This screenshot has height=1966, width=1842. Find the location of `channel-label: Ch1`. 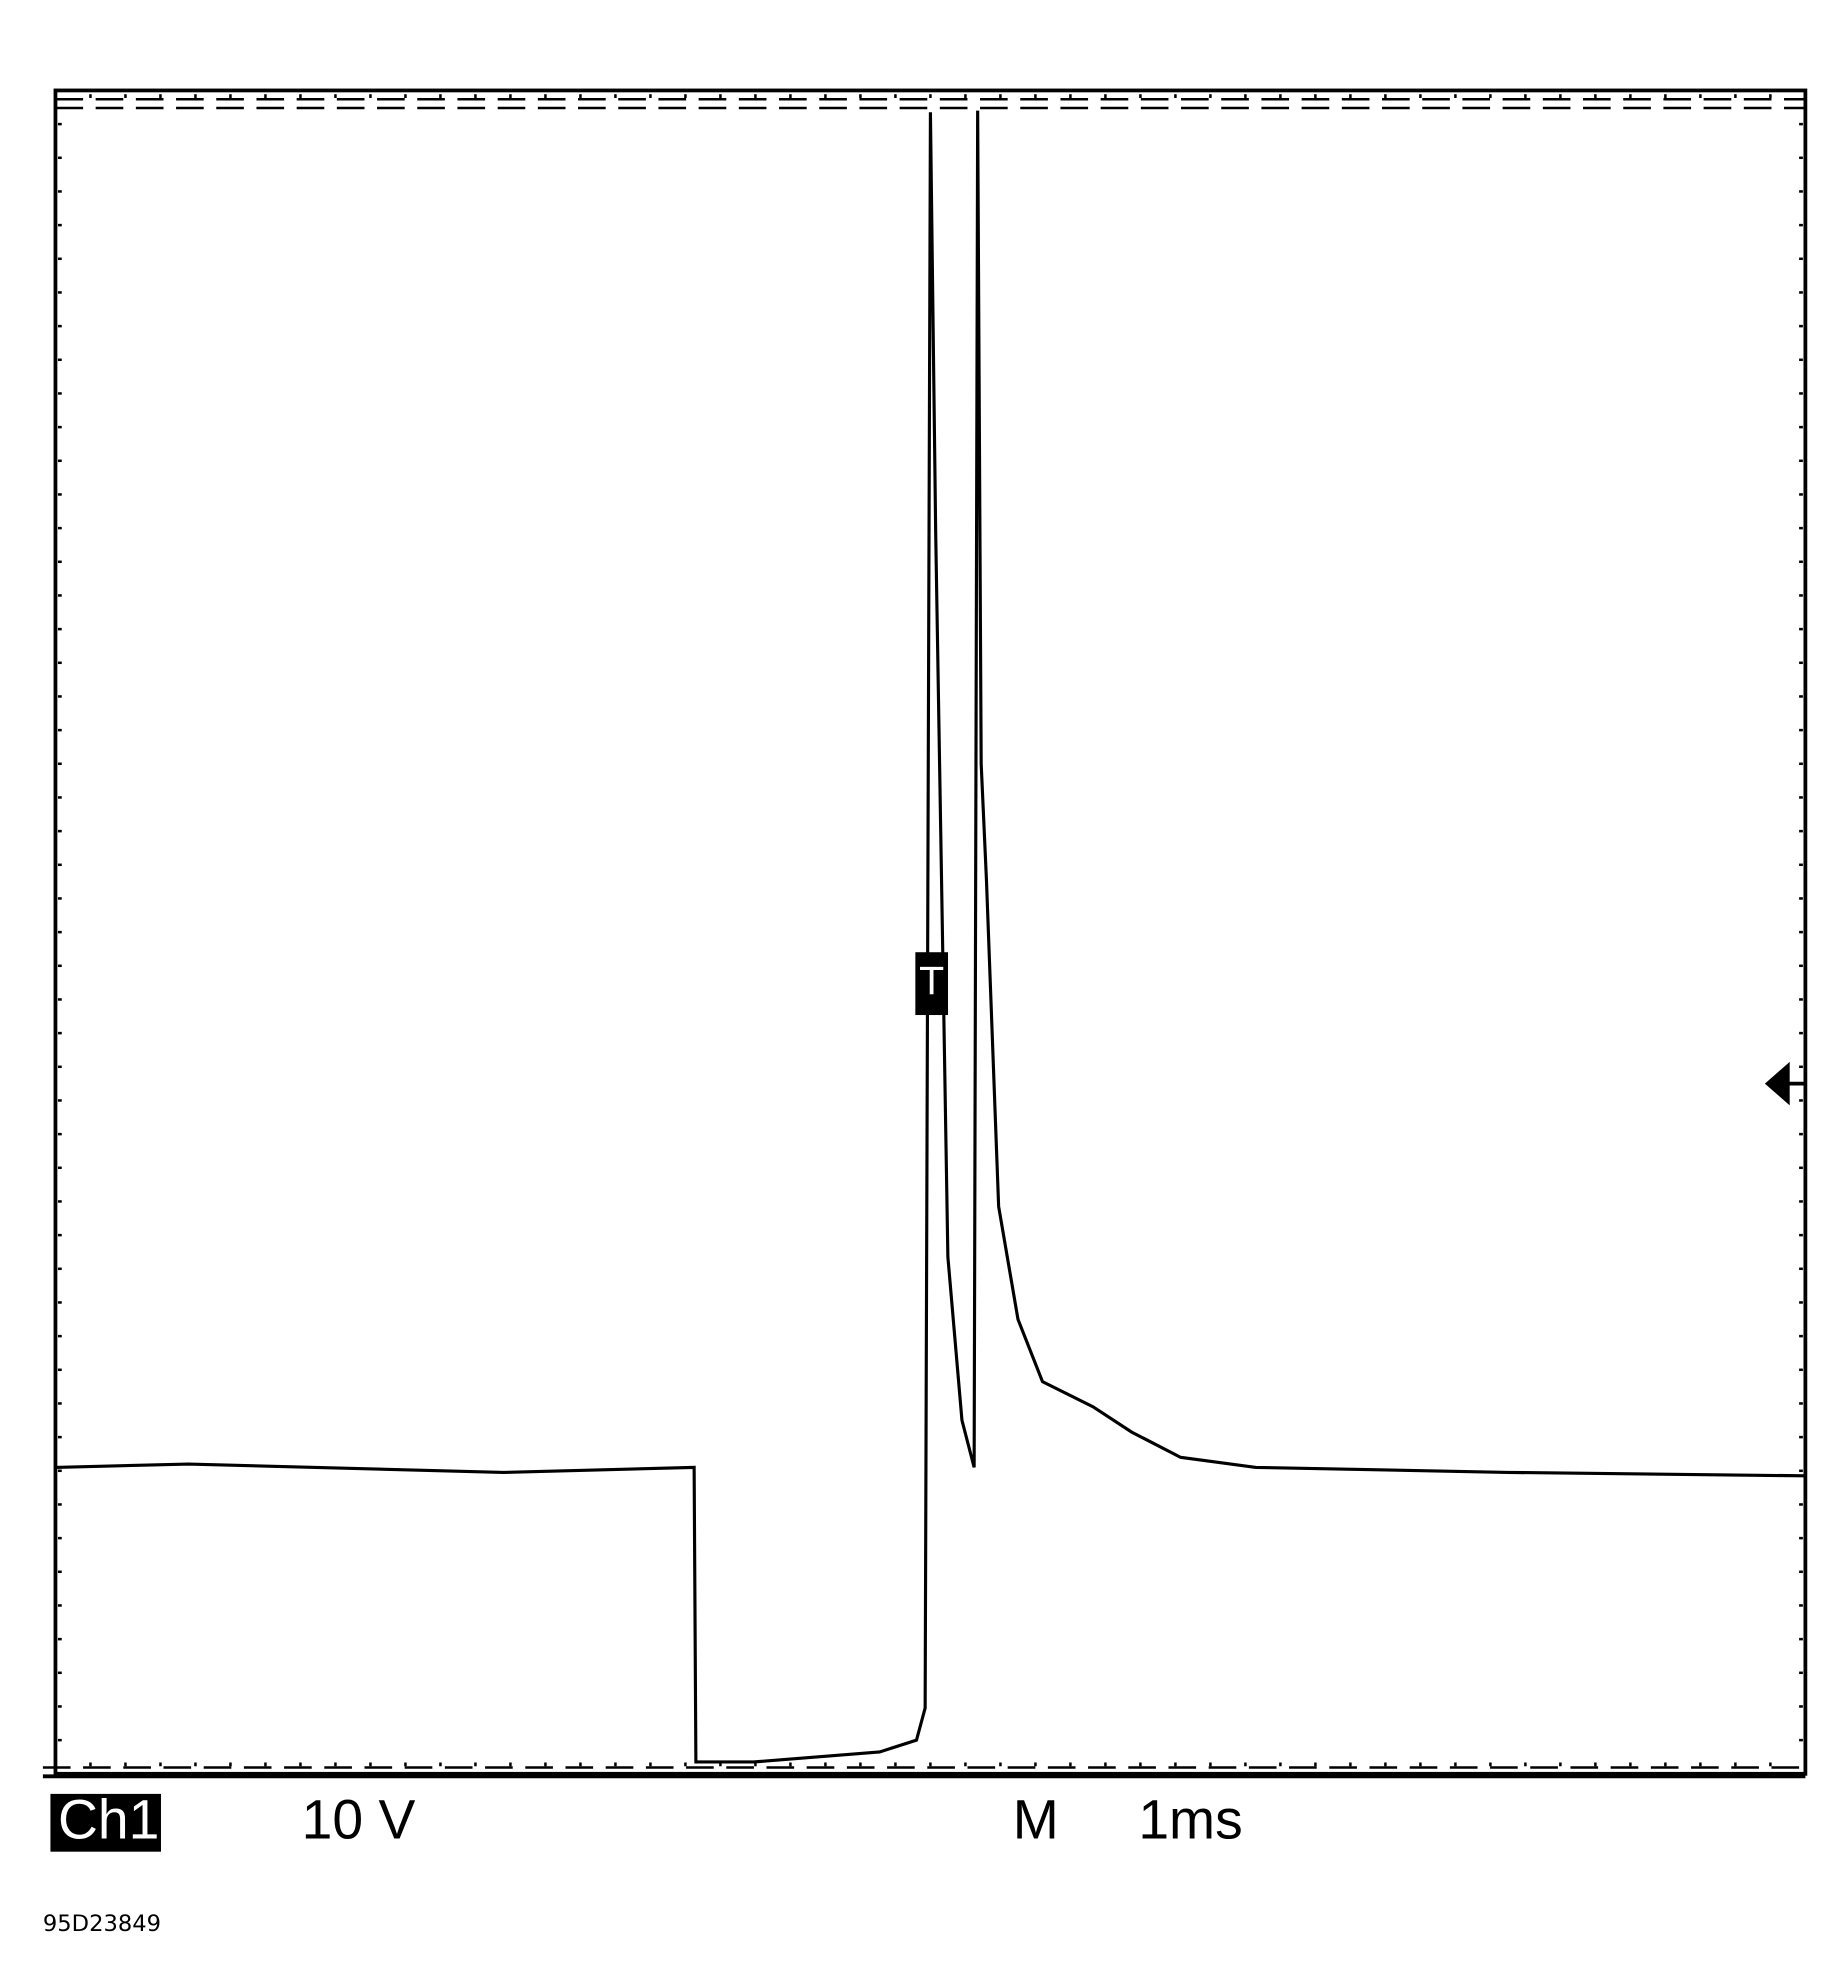

channel-label: Ch1 is located at coordinates (108, 1820).